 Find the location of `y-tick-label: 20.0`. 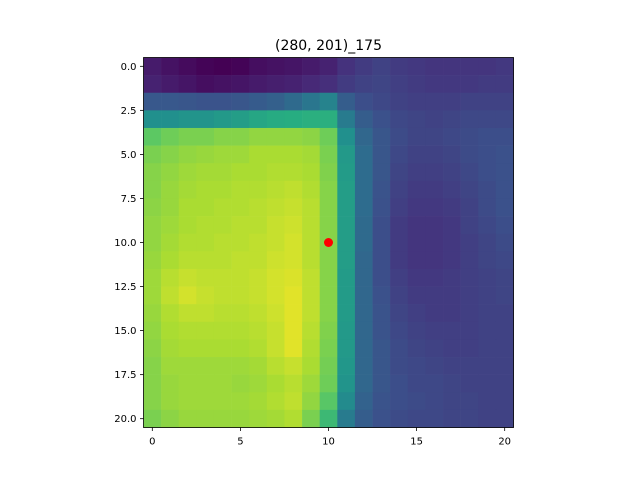

y-tick-label: 20.0 is located at coordinates (125, 419).